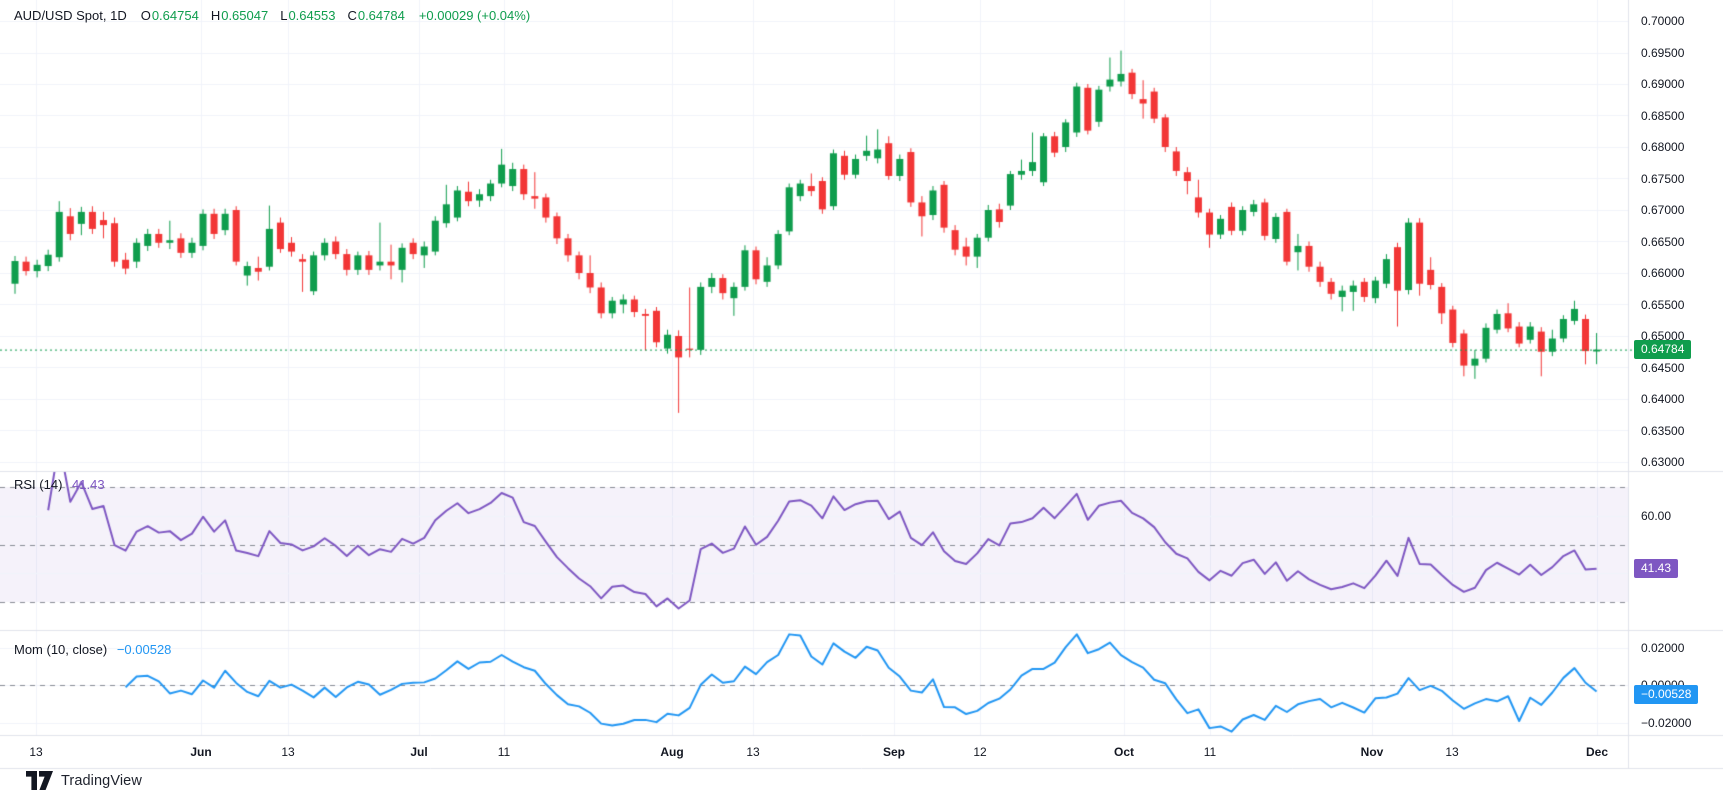 The image size is (1723, 803). I want to click on momentum-axis-tick: −0.02000, so click(1666, 722).